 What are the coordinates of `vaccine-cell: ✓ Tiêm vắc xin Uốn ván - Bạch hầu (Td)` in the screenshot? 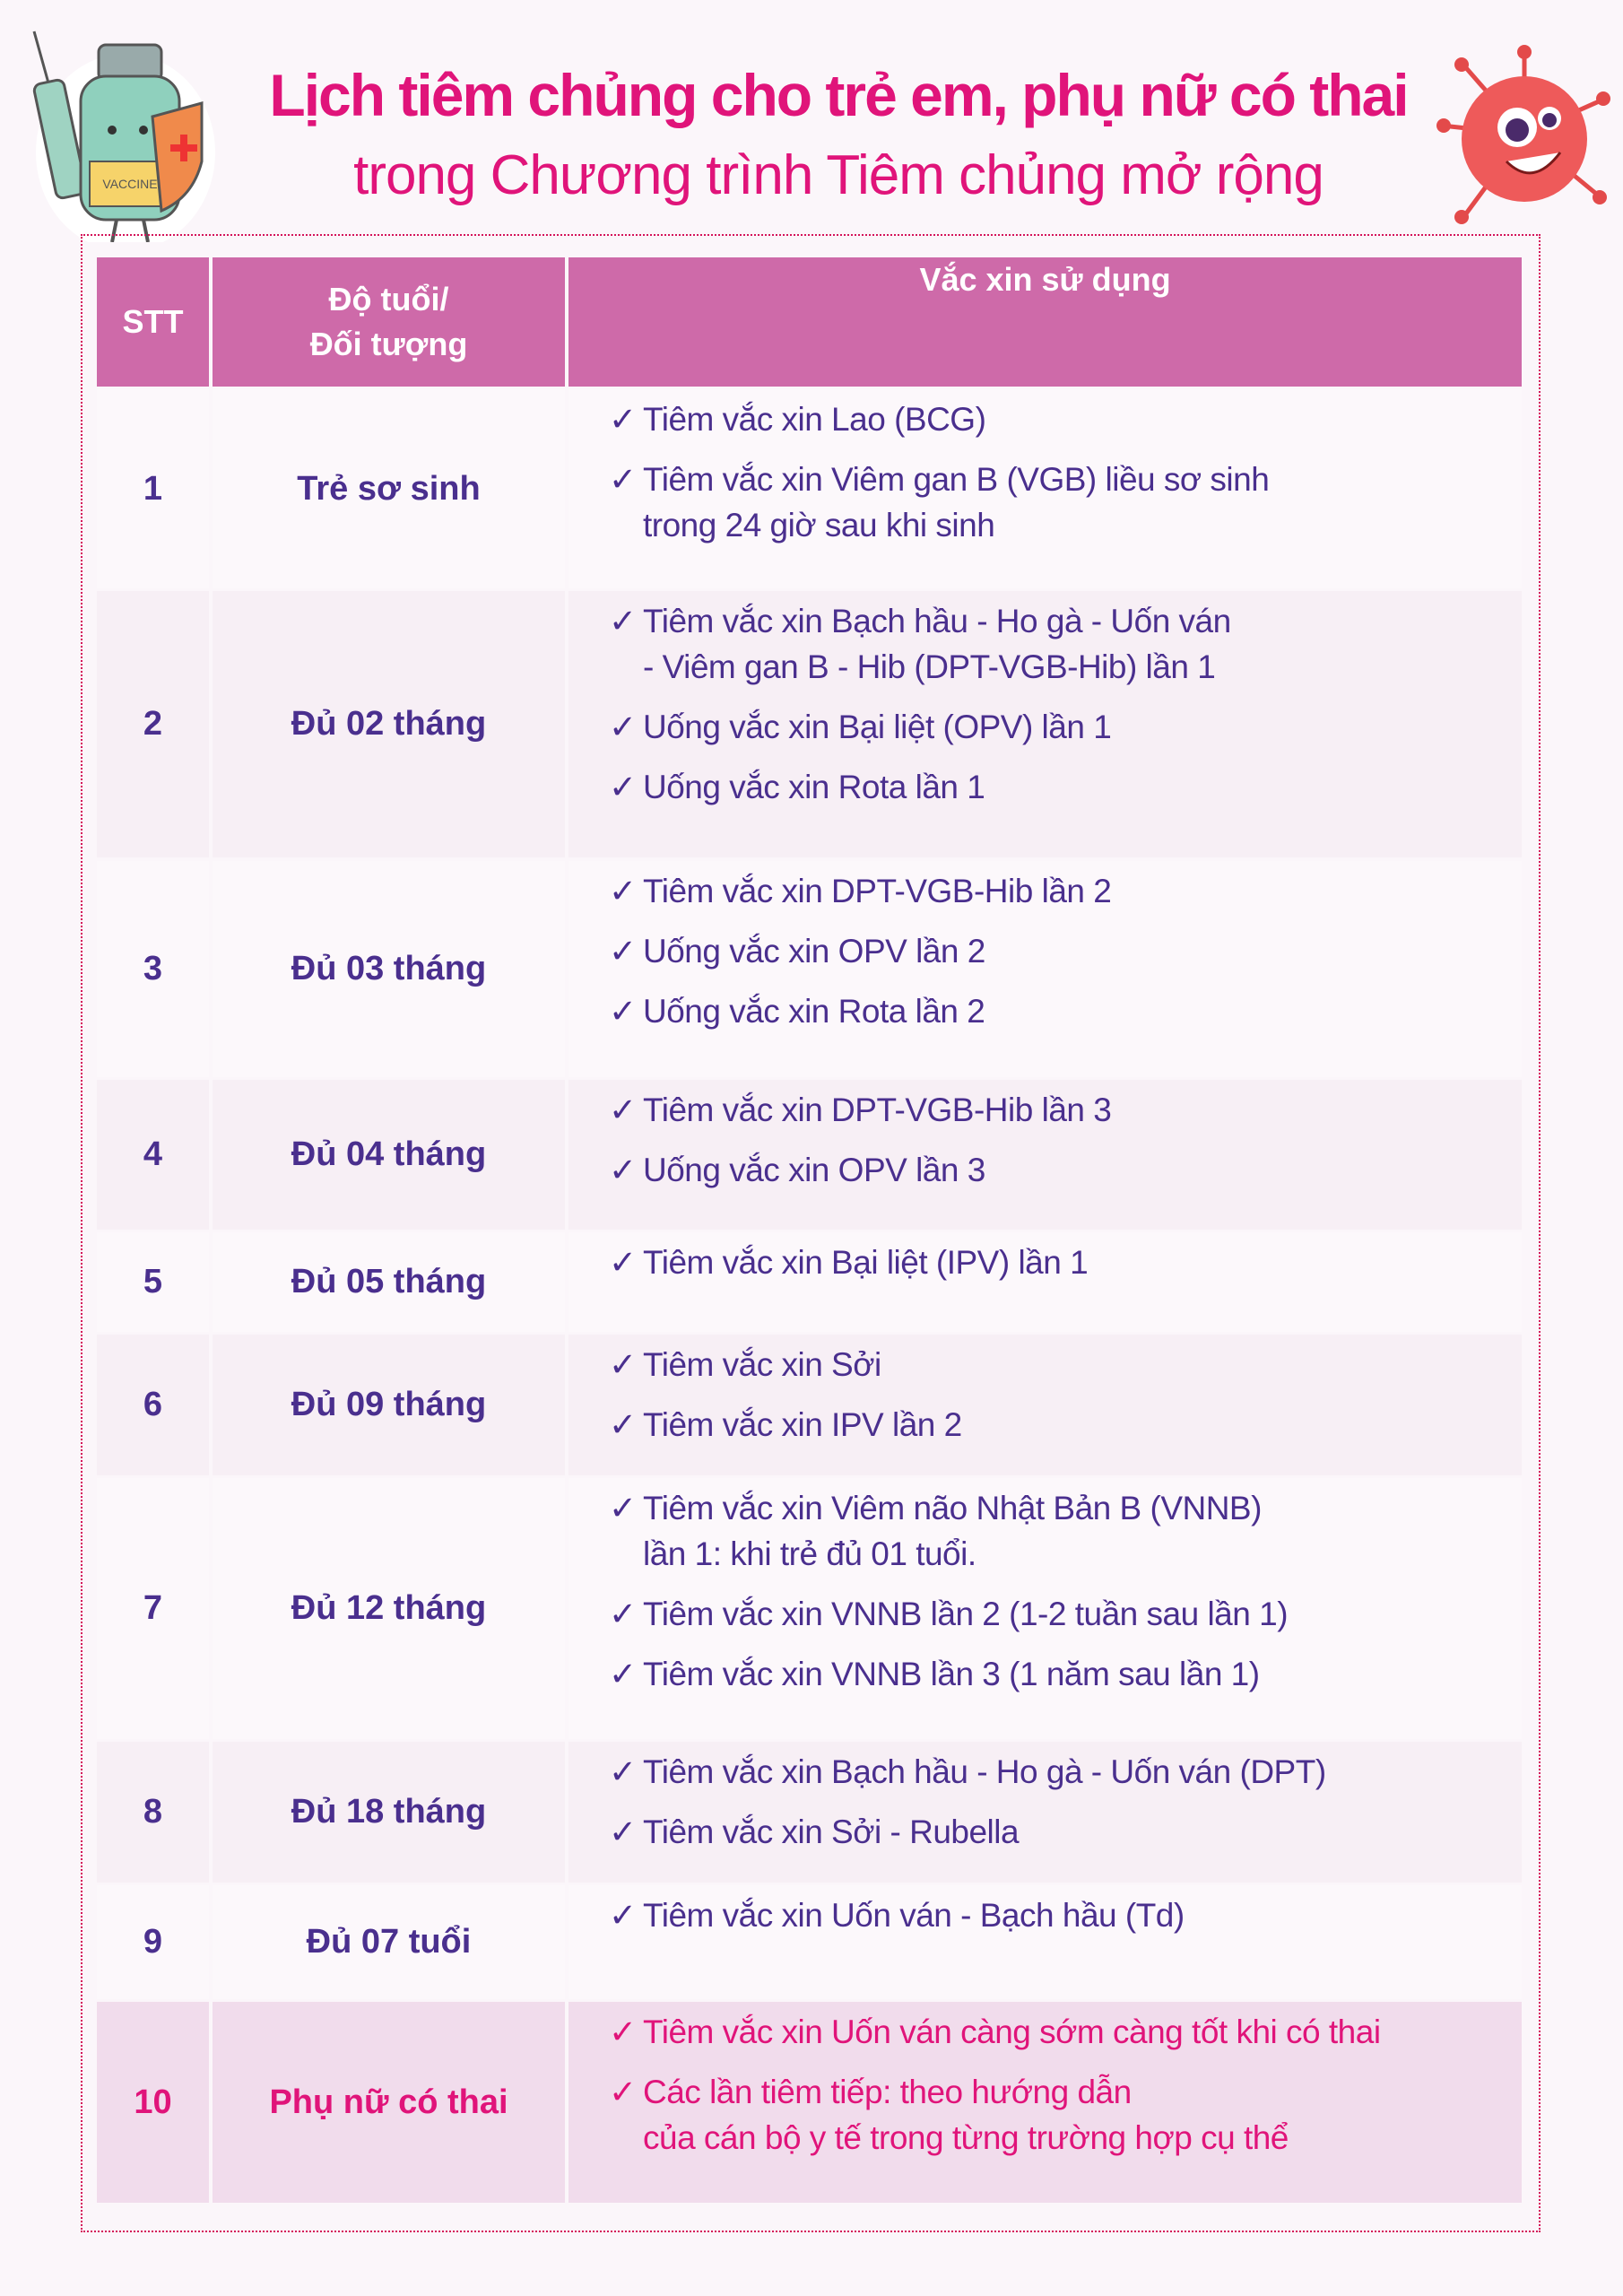 It's located at (1045, 1942).